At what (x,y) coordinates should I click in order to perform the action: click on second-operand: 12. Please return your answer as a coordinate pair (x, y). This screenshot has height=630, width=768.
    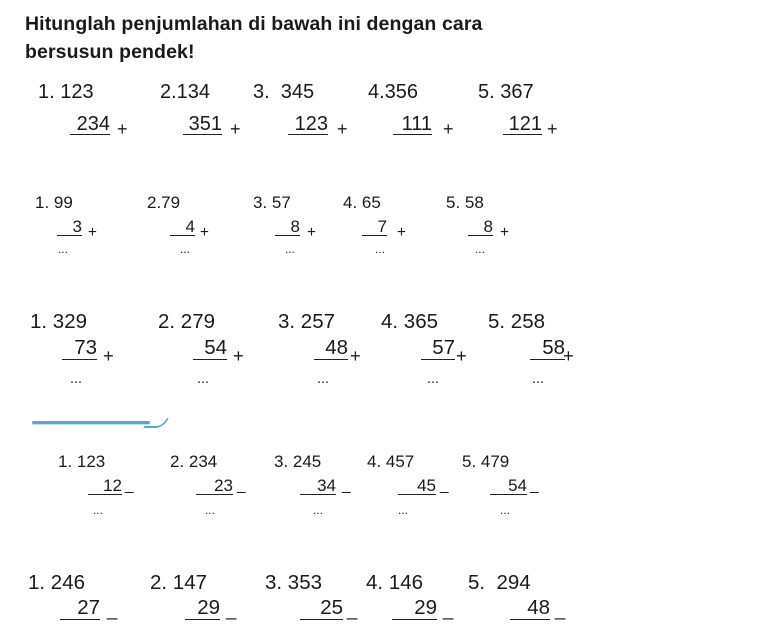
    Looking at the image, I should click on (105, 486).